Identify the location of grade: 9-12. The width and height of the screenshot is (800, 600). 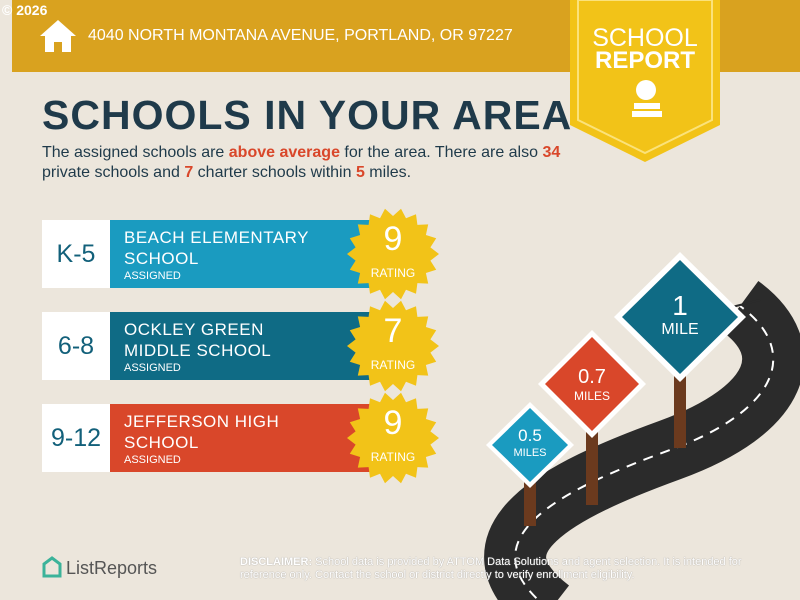
(76, 438).